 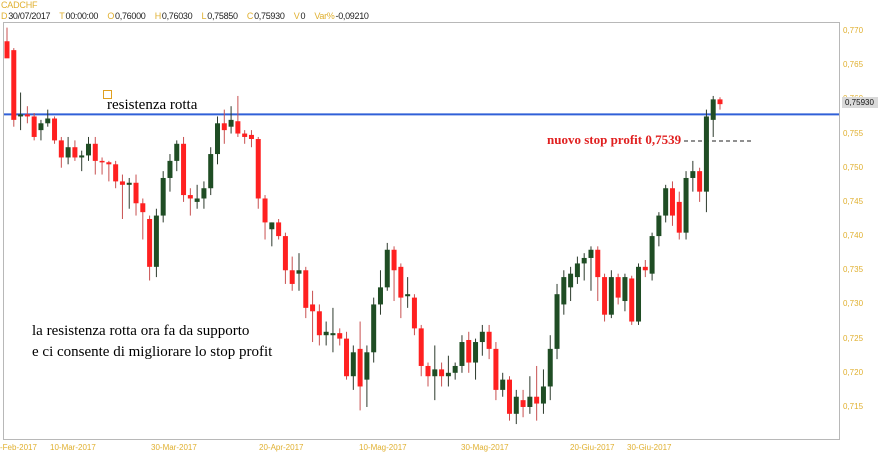 What do you see at coordinates (303, 16) in the screenshot?
I see `volume-value: 0` at bounding box center [303, 16].